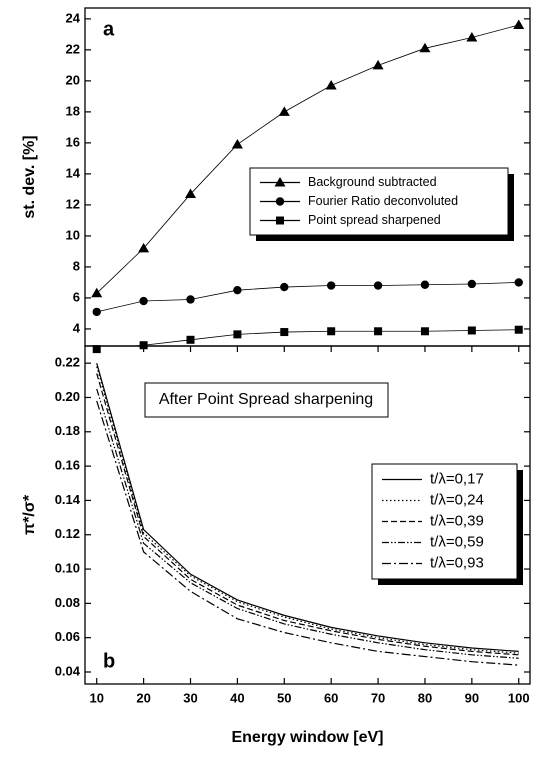 This screenshot has width=544, height=765. I want to click on y-tick-label: 6, so click(76, 296).